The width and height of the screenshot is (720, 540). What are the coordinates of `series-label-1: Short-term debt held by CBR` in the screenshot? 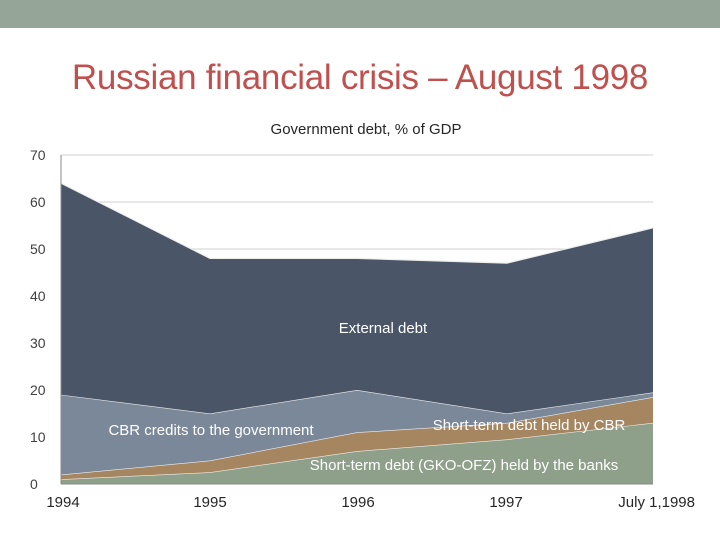 It's located at (529, 425).